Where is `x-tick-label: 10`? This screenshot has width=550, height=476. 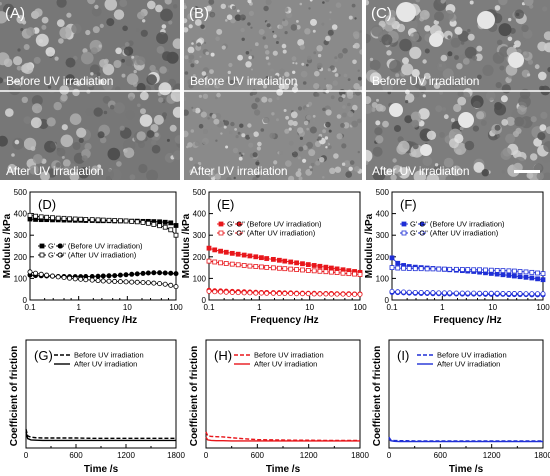 x-tick-label: 10 is located at coordinates (492, 307).